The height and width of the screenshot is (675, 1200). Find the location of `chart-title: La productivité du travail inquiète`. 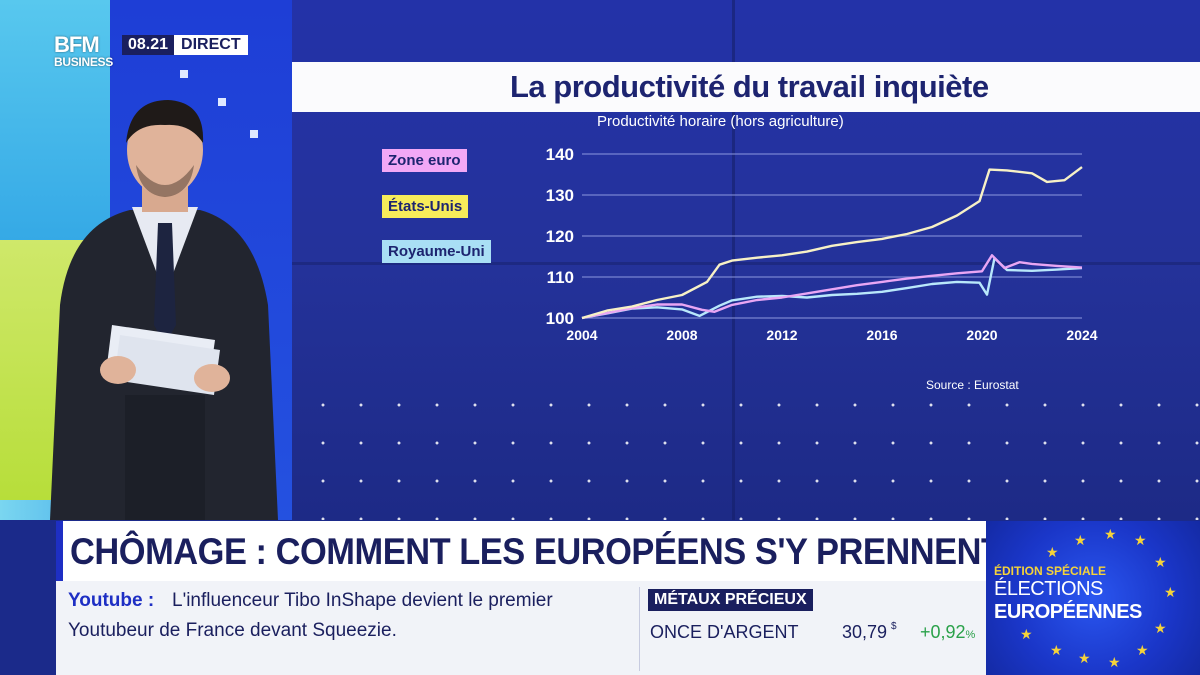

chart-title: La productivité du travail inquiète is located at coordinates (749, 86).